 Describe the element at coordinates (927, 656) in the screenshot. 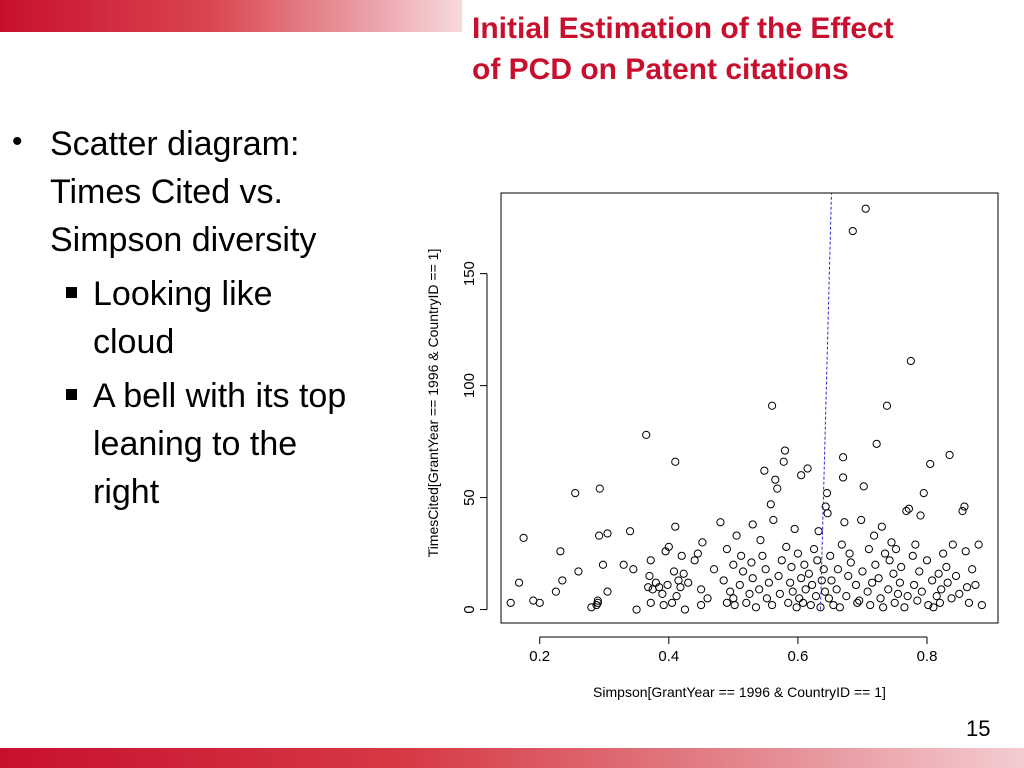

I see `x-tick-label: 0.8` at that location.